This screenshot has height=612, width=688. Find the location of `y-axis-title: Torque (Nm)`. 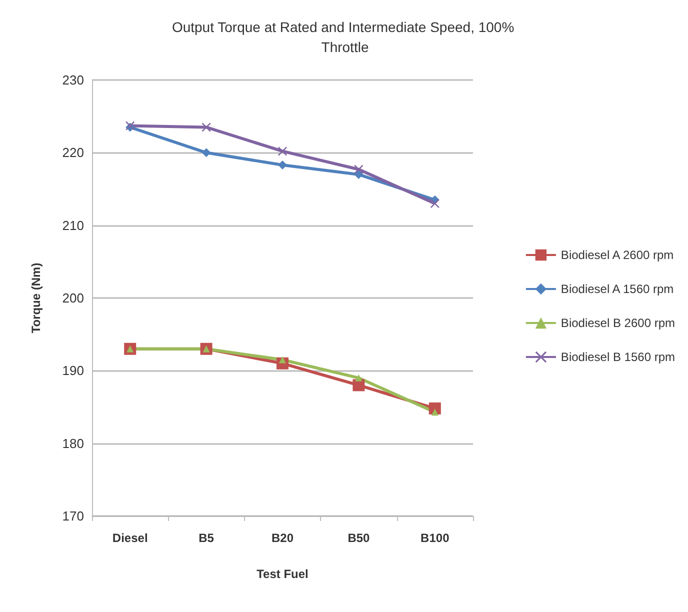

y-axis-title: Torque (Nm) is located at coordinates (36, 298).